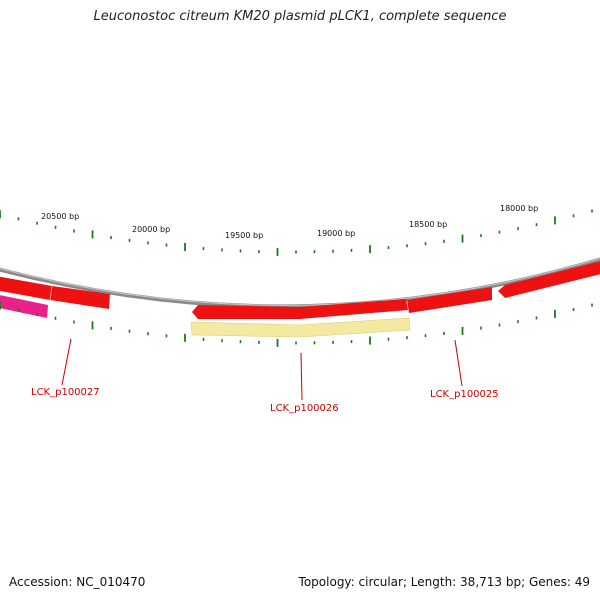 Image resolution: width=600 pixels, height=600 pixels. What do you see at coordinates (24, 305) in the screenshot?
I see `feature-magenta` at bounding box center [24, 305].